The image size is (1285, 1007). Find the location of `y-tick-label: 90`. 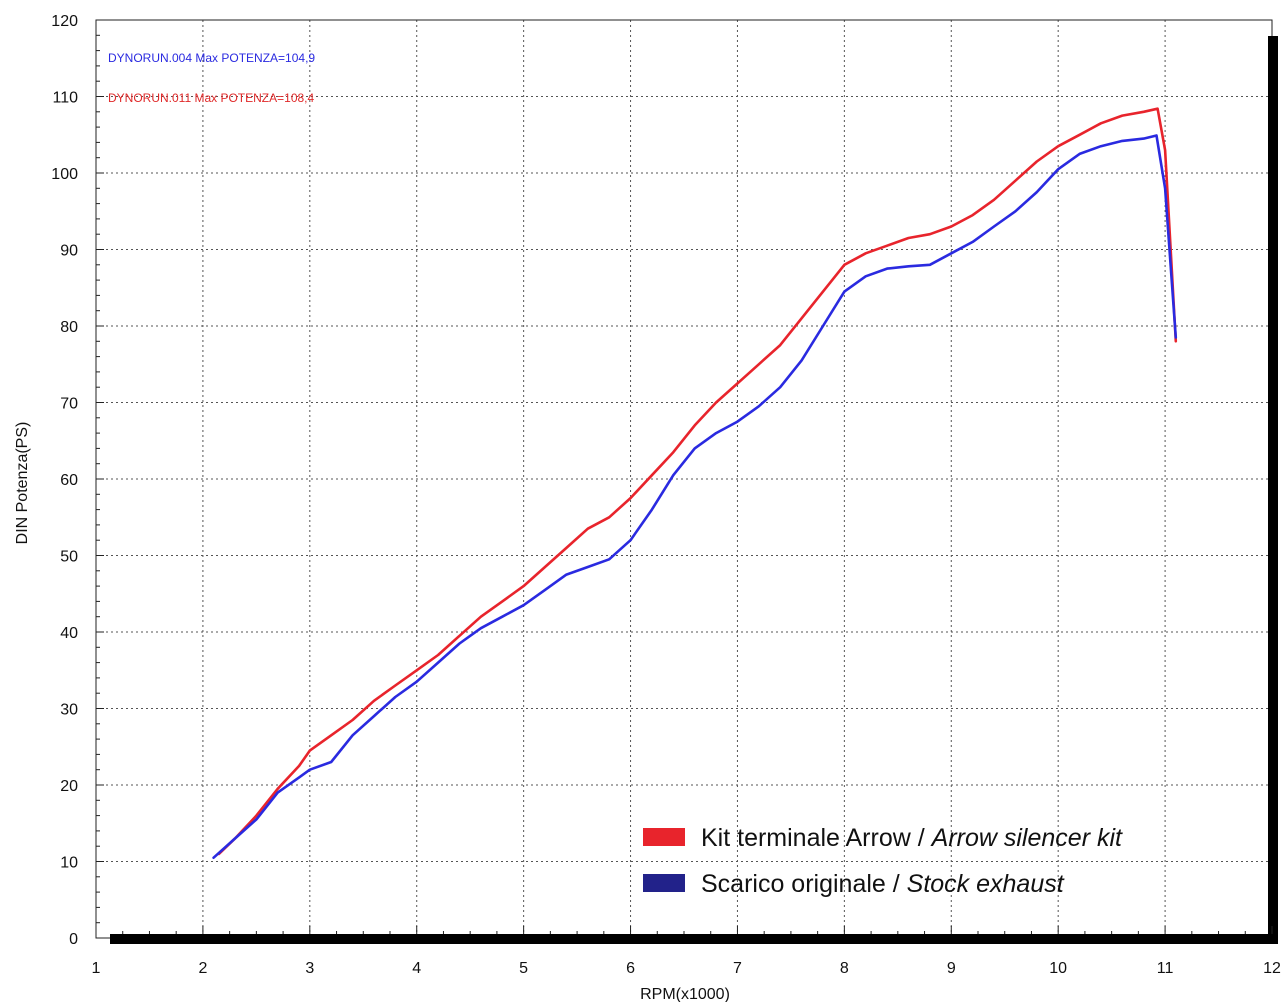

y-tick-label: 90 is located at coordinates (69, 251).